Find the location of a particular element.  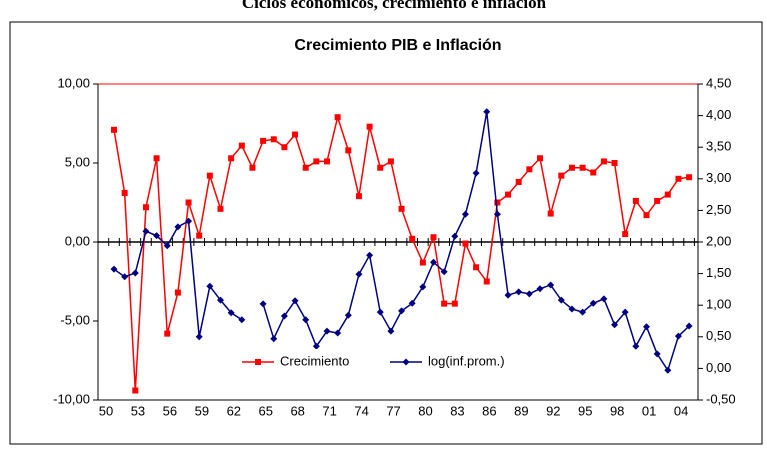

x-tick-label: 77 is located at coordinates (393, 410).